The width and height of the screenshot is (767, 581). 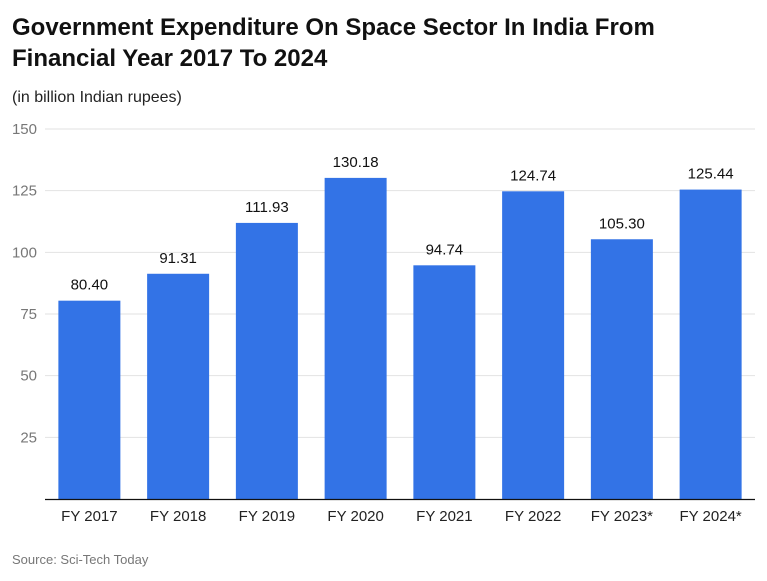 I want to click on x-tick-label: FY 2018, so click(x=178, y=516).